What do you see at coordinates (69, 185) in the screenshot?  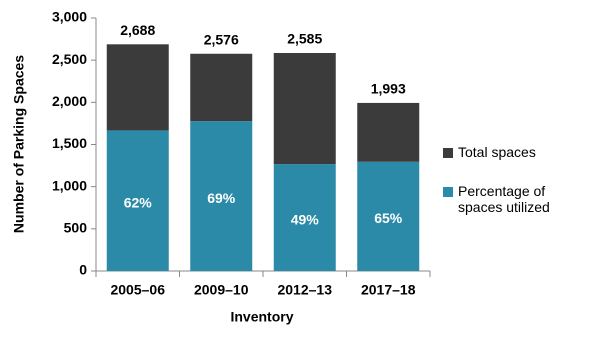 I see `y-tick-label: 1,000` at bounding box center [69, 185].